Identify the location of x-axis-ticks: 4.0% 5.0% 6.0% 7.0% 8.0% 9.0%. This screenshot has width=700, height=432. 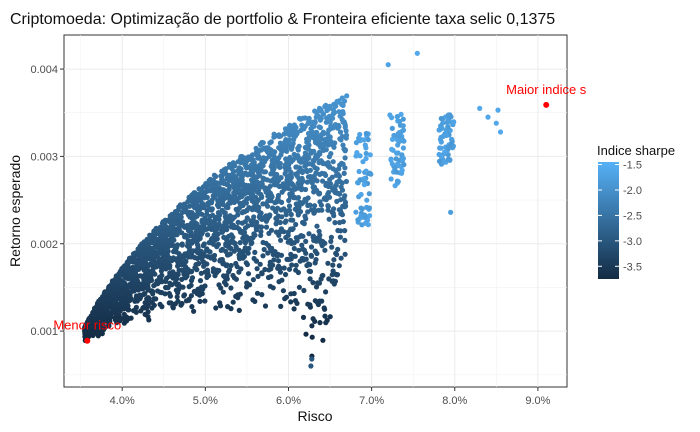
(330, 397).